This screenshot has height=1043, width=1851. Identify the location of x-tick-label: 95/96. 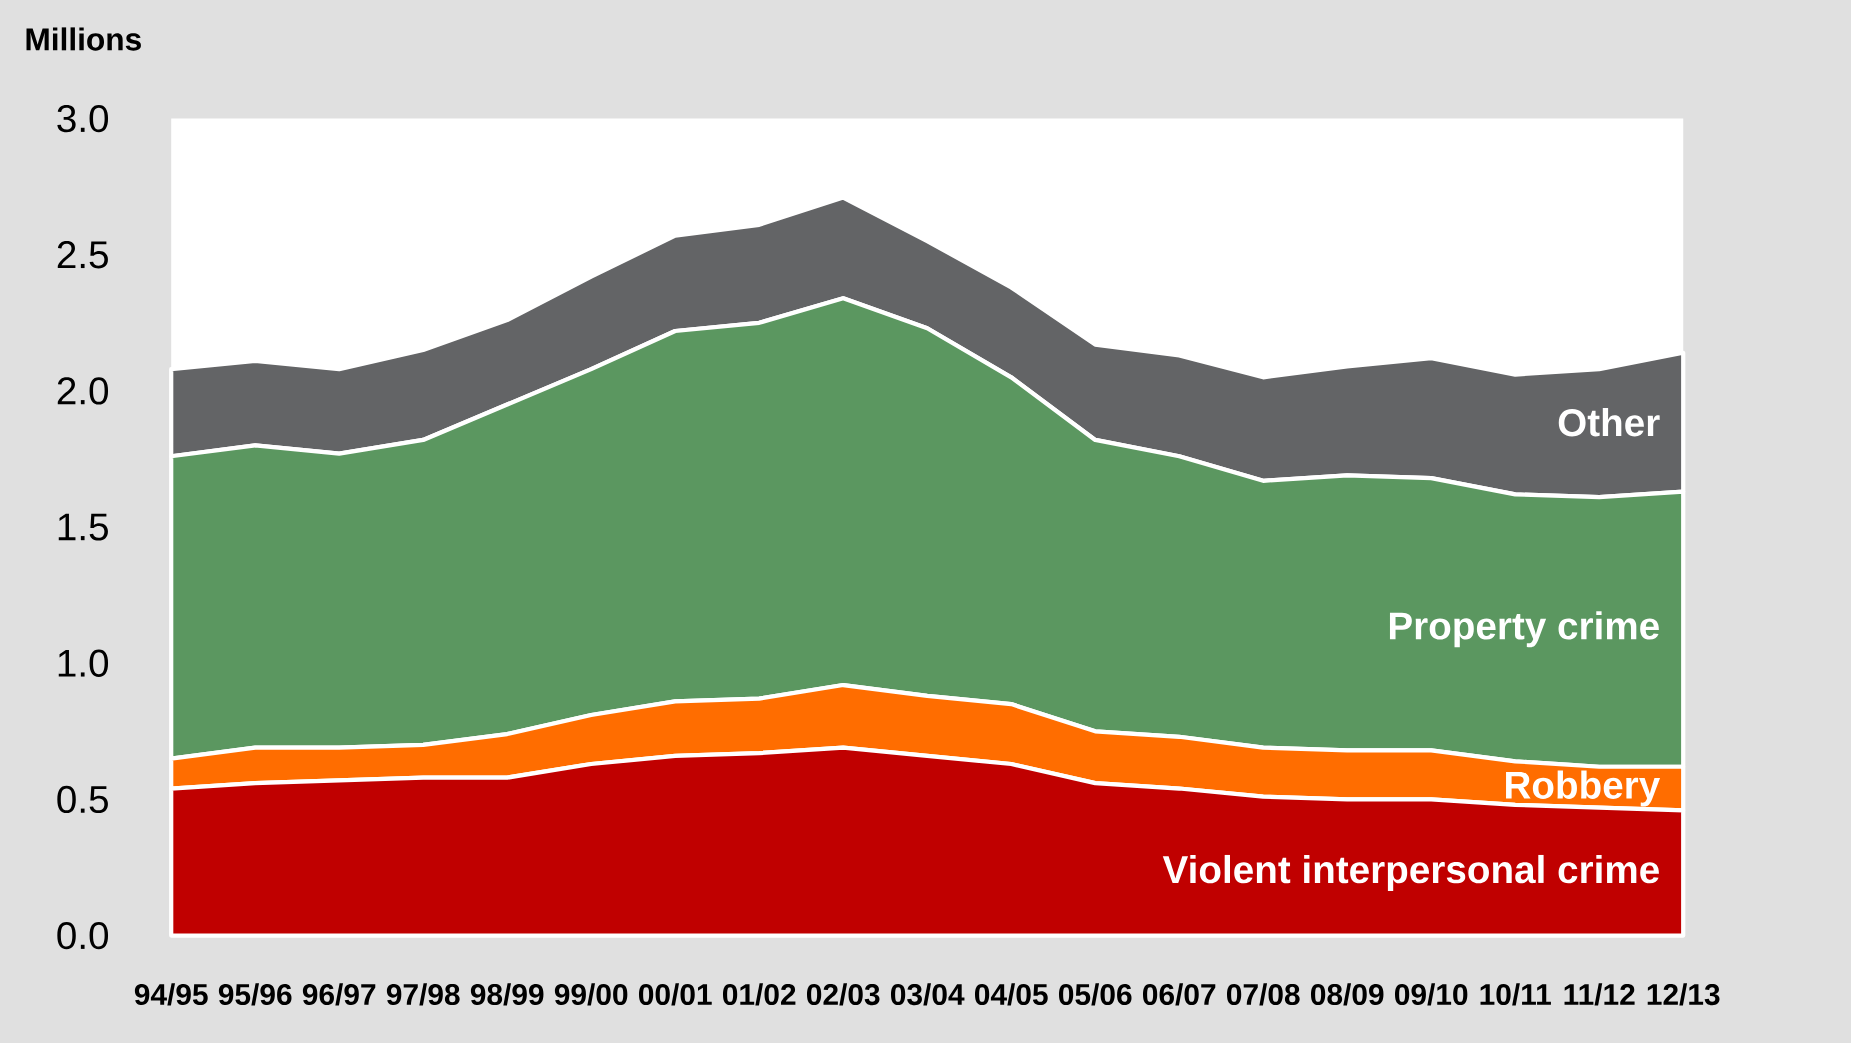
(255, 994).